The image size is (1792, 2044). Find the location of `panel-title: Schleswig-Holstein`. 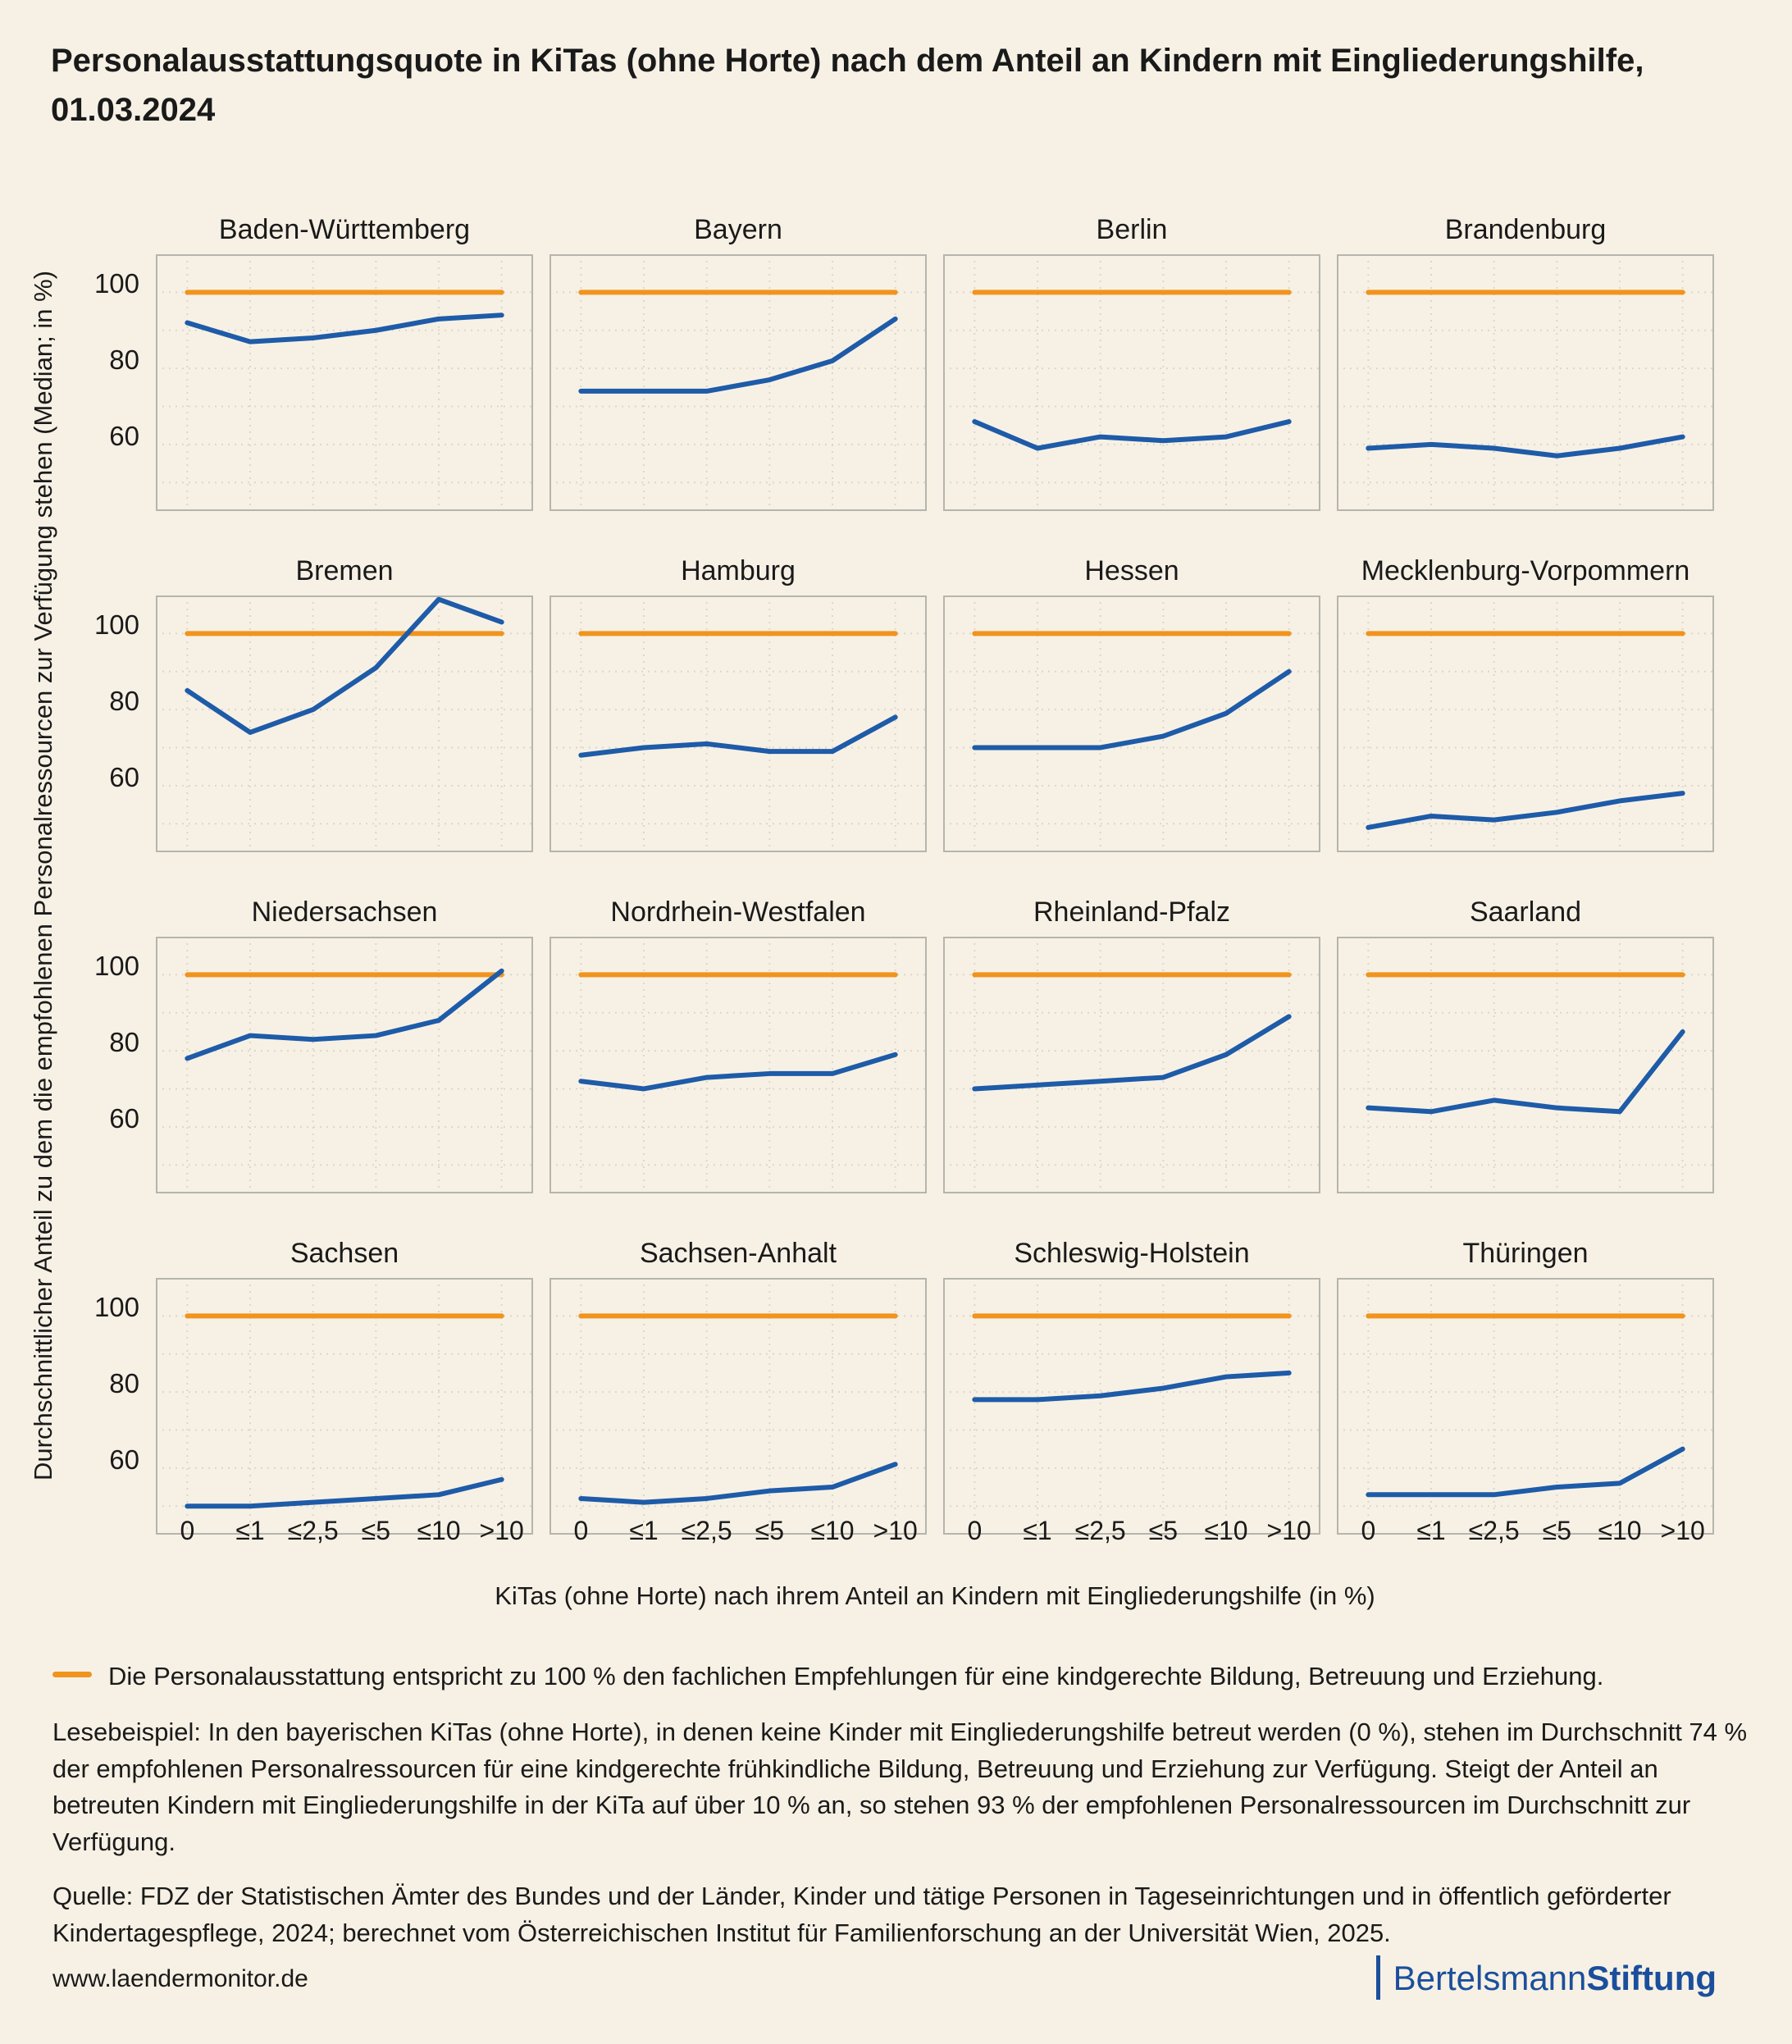

panel-title: Schleswig-Holstein is located at coordinates (1132, 1253).